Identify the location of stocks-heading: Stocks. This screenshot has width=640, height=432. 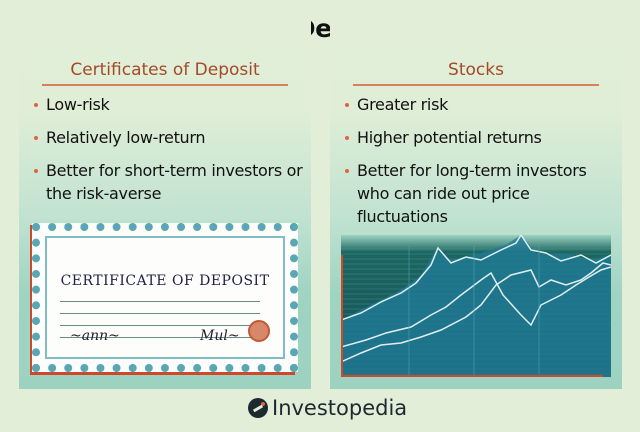
(476, 70).